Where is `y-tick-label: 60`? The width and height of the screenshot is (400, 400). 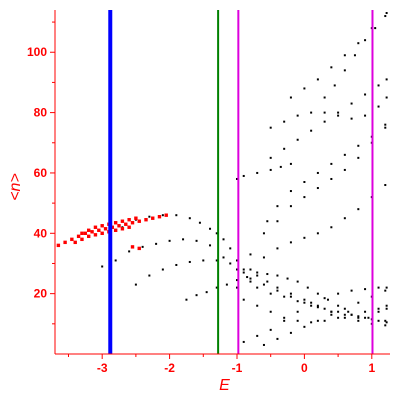
y-tick-label: 60 is located at coordinates (41, 173).